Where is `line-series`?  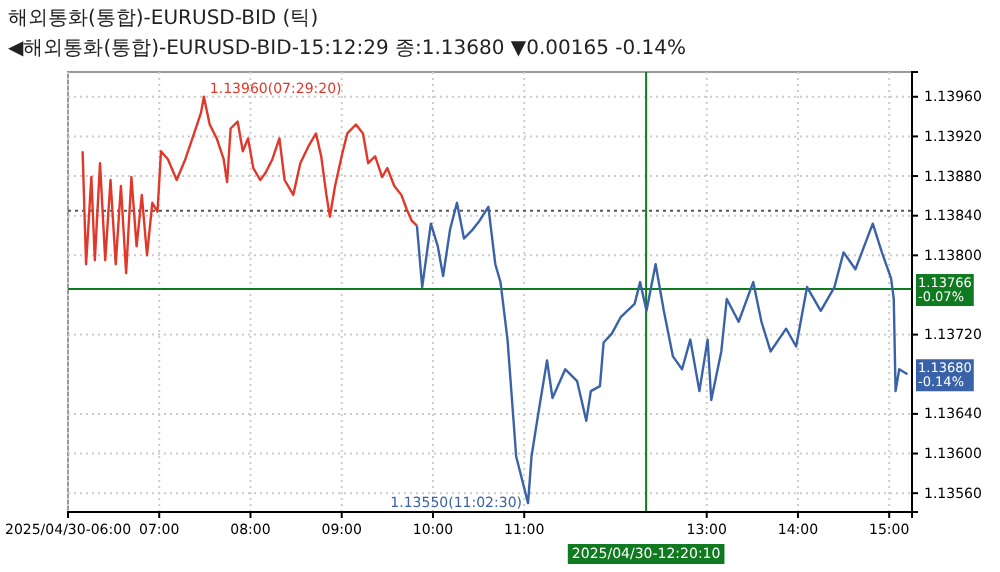 line-series is located at coordinates (250, 185).